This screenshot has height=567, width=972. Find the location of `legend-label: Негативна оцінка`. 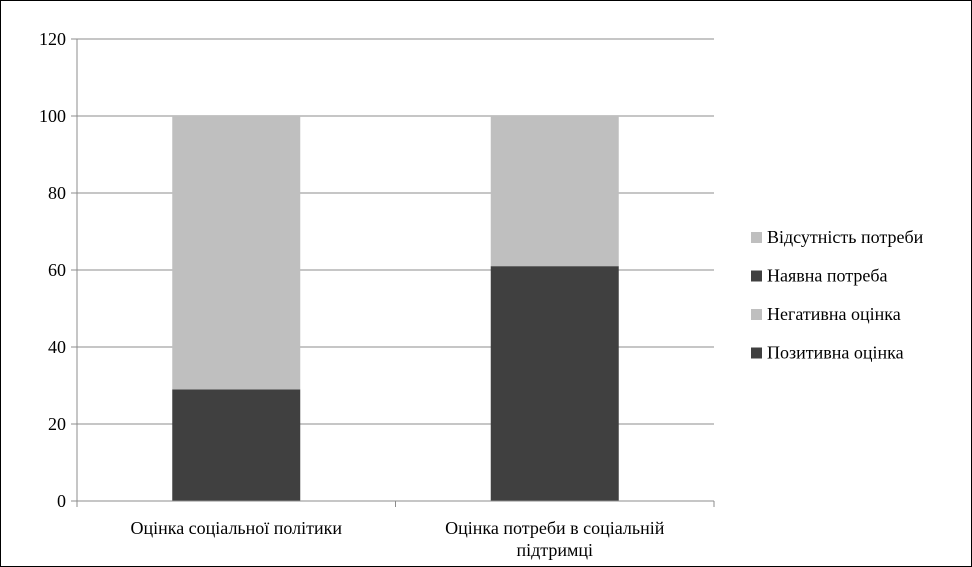

legend-label: Негативна оцінка is located at coordinates (834, 314).